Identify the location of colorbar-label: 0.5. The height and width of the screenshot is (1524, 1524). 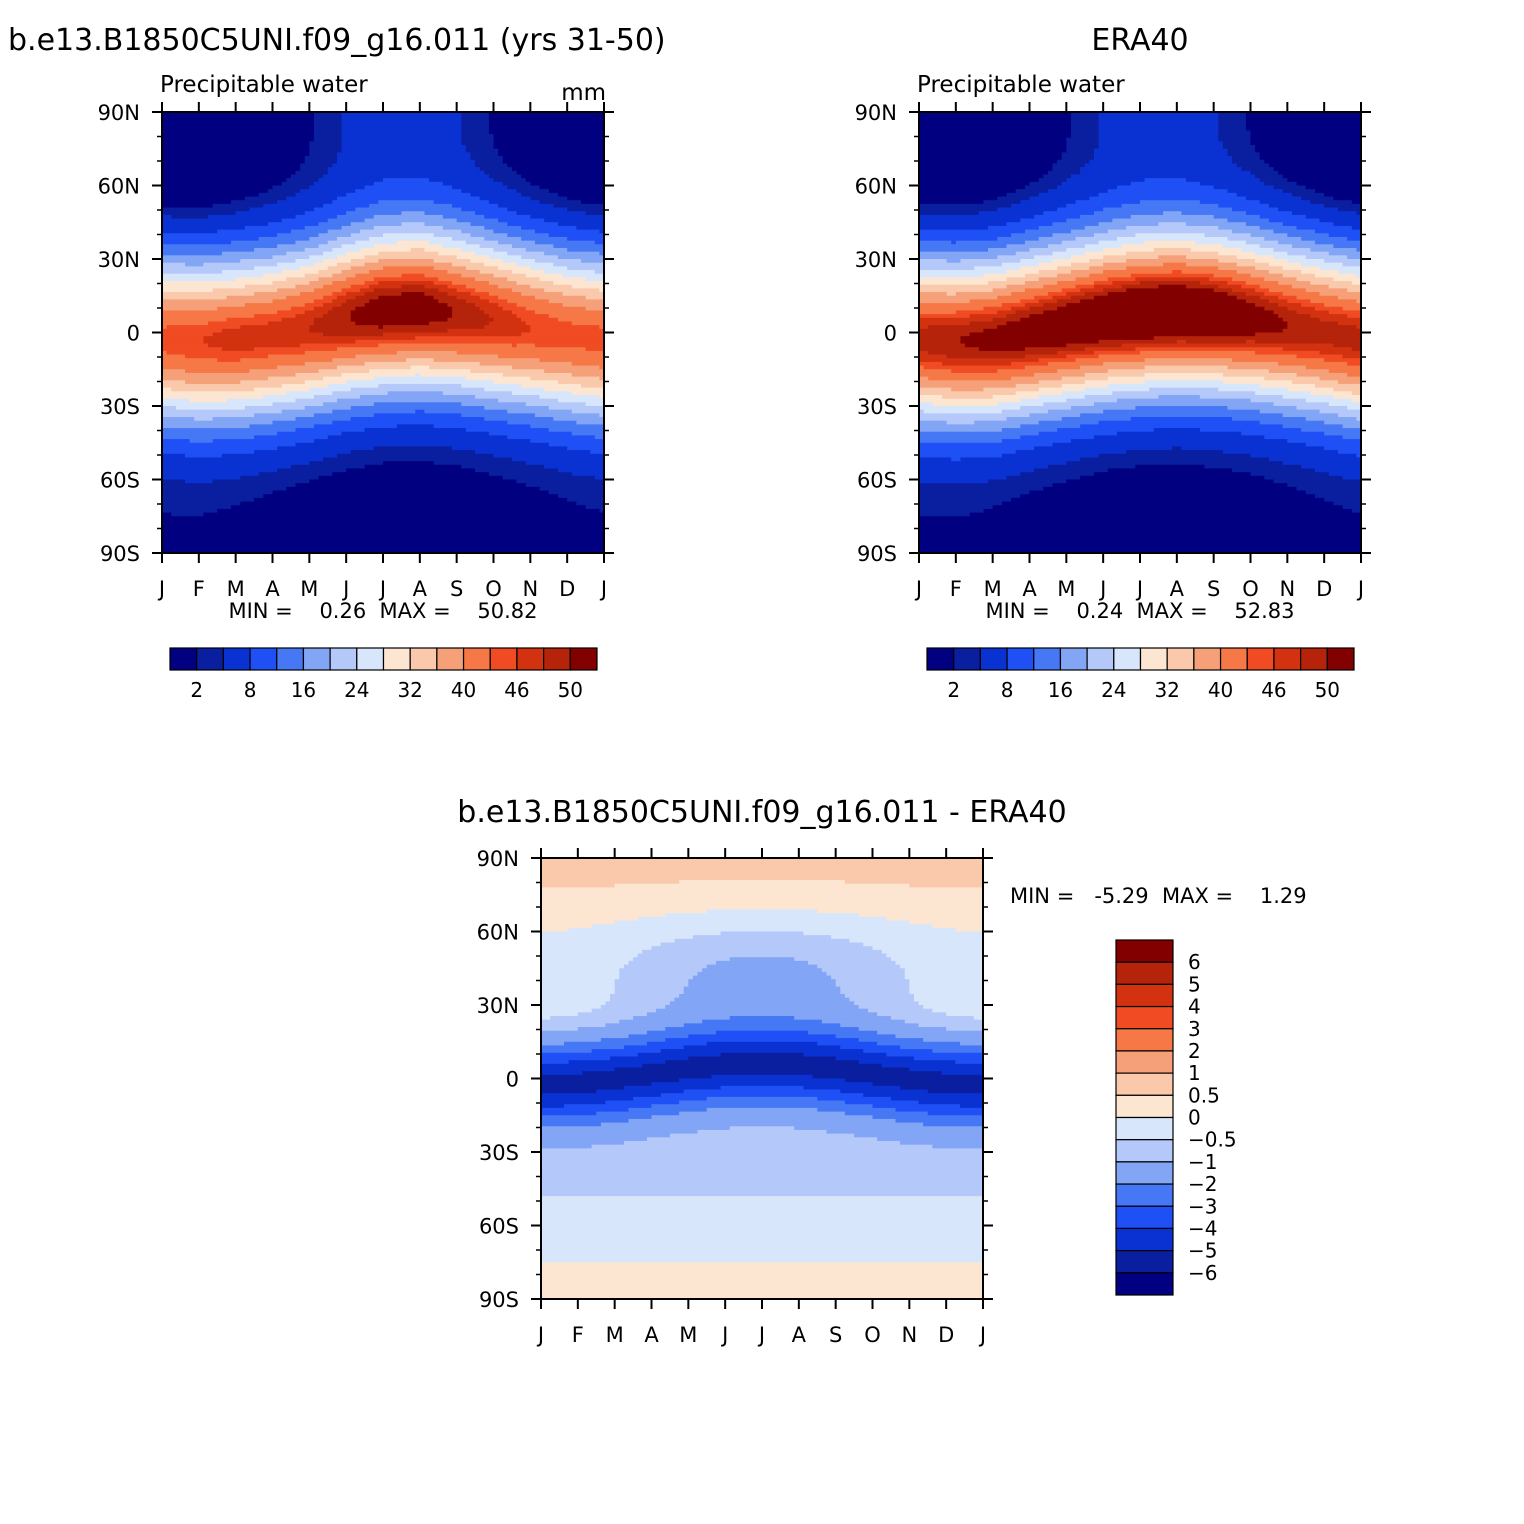
(1204, 1095).